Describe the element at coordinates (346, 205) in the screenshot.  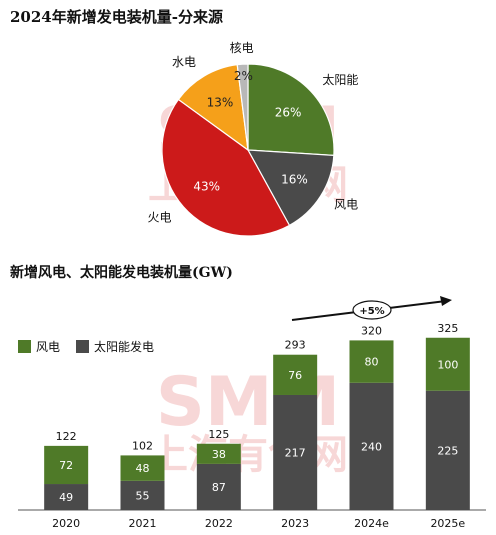
I see `pie-category-label-1: 风电` at that location.